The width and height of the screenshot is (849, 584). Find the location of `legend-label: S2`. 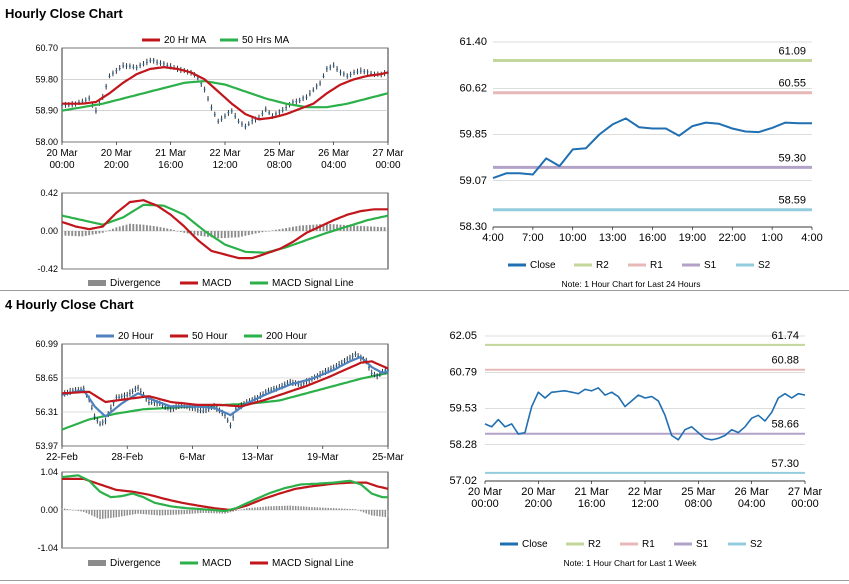

legend-label: S2 is located at coordinates (764, 265).